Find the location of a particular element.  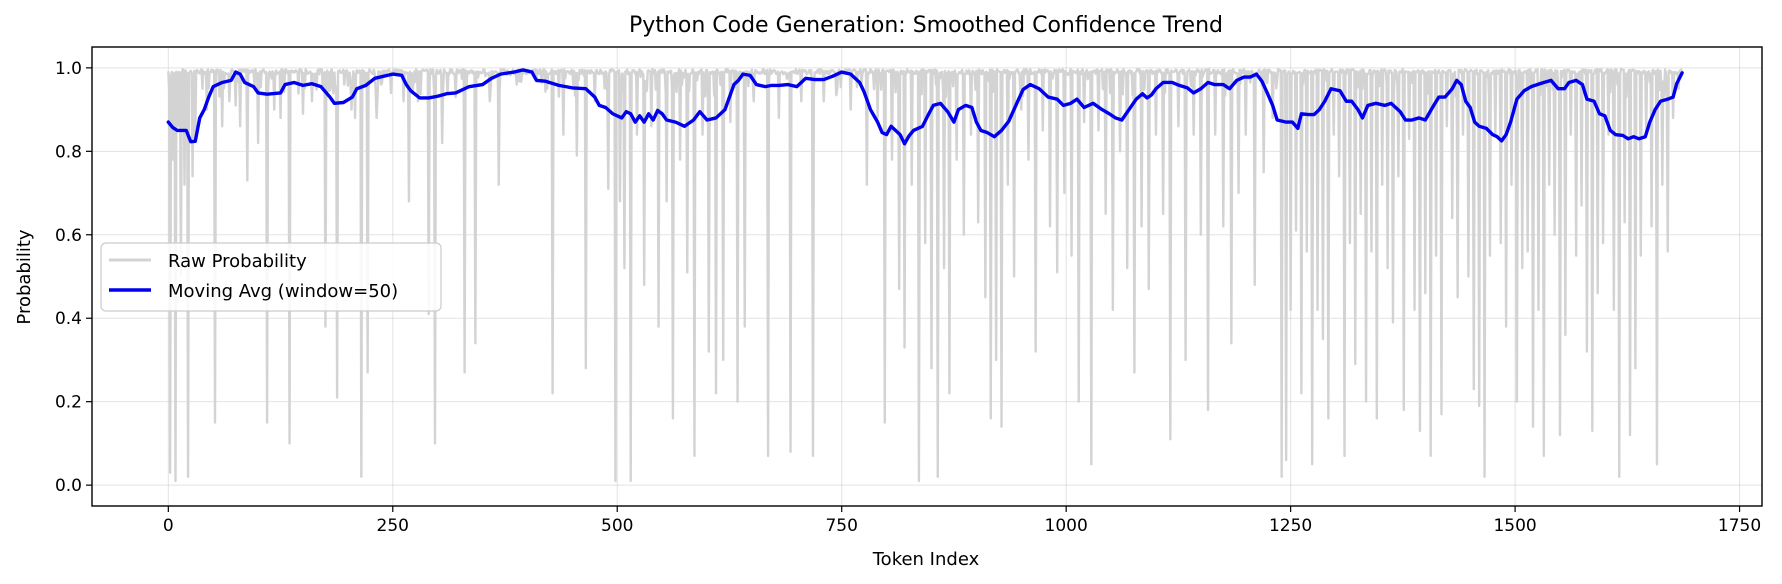

y-tick-label: 1.0 is located at coordinates (68, 69).